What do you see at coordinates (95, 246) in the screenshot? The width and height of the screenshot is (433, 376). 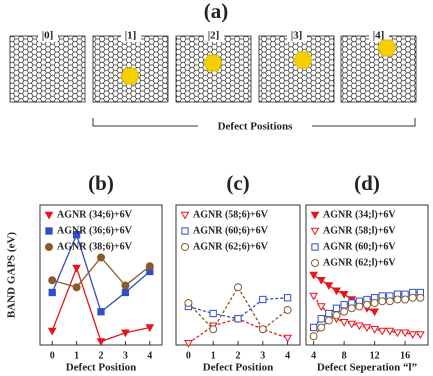 I see `legend-label: AGNR (38;6)+6V` at bounding box center [95, 246].